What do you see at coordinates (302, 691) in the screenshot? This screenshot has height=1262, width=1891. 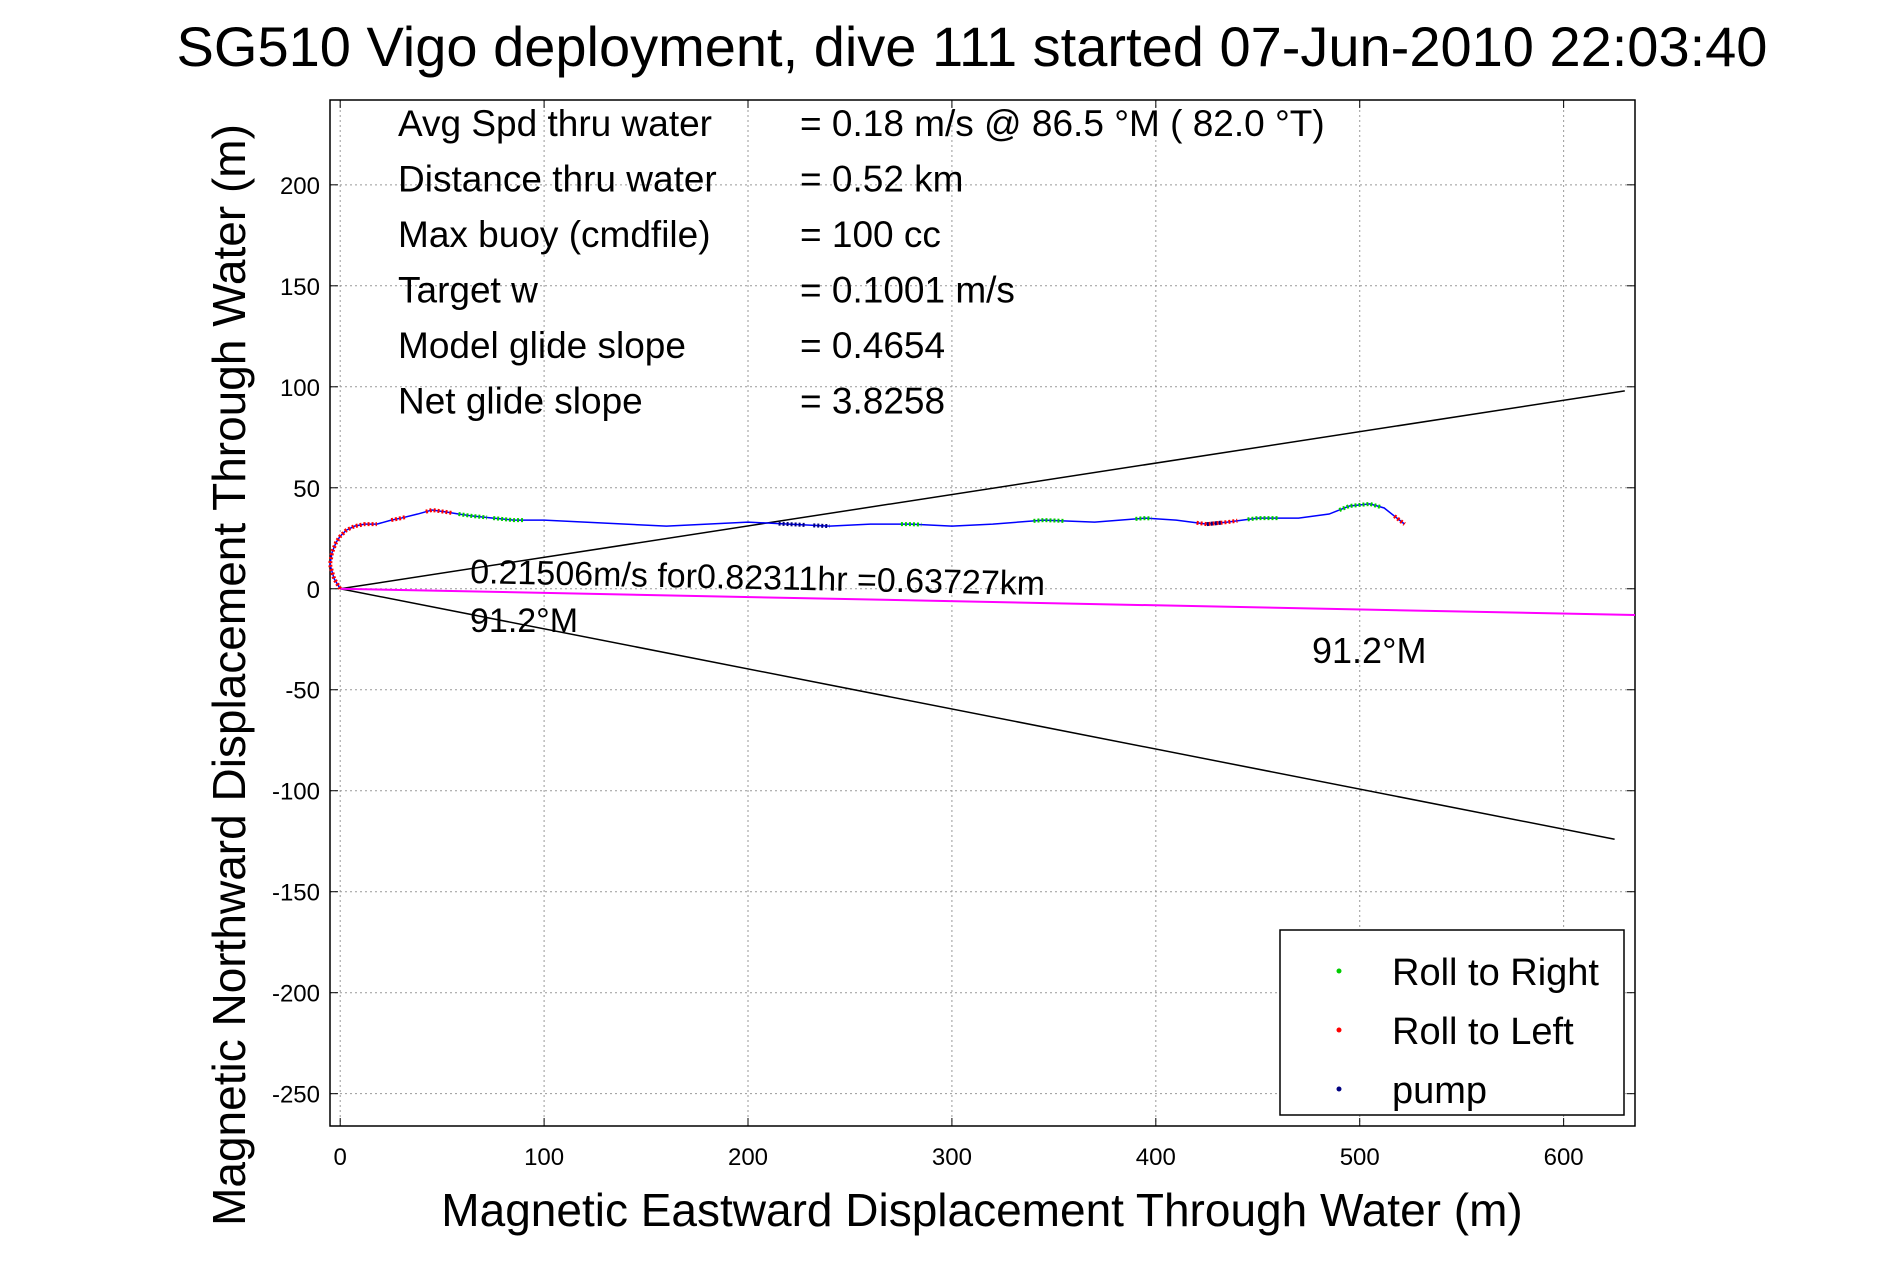 I see `y-tick-label: -50` at bounding box center [302, 691].